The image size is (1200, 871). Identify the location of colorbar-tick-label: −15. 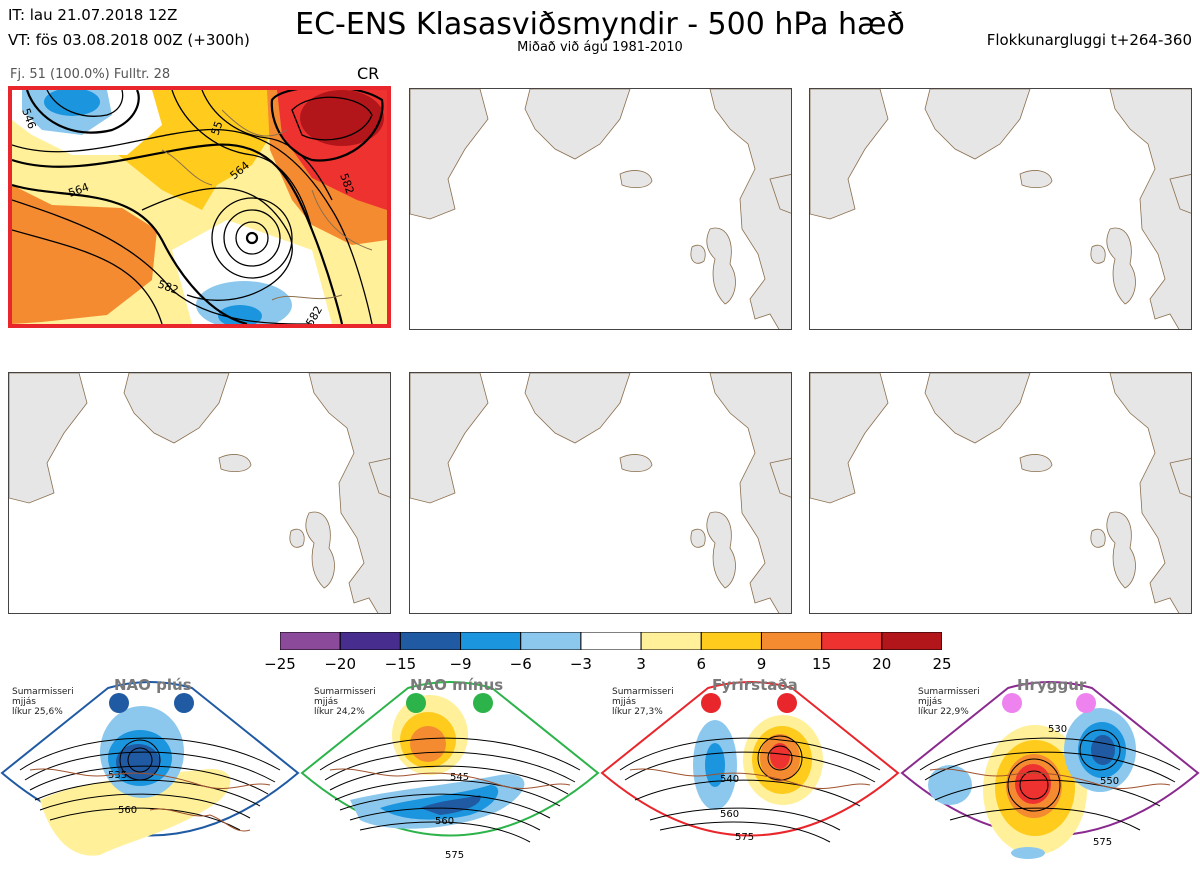
(400, 664).